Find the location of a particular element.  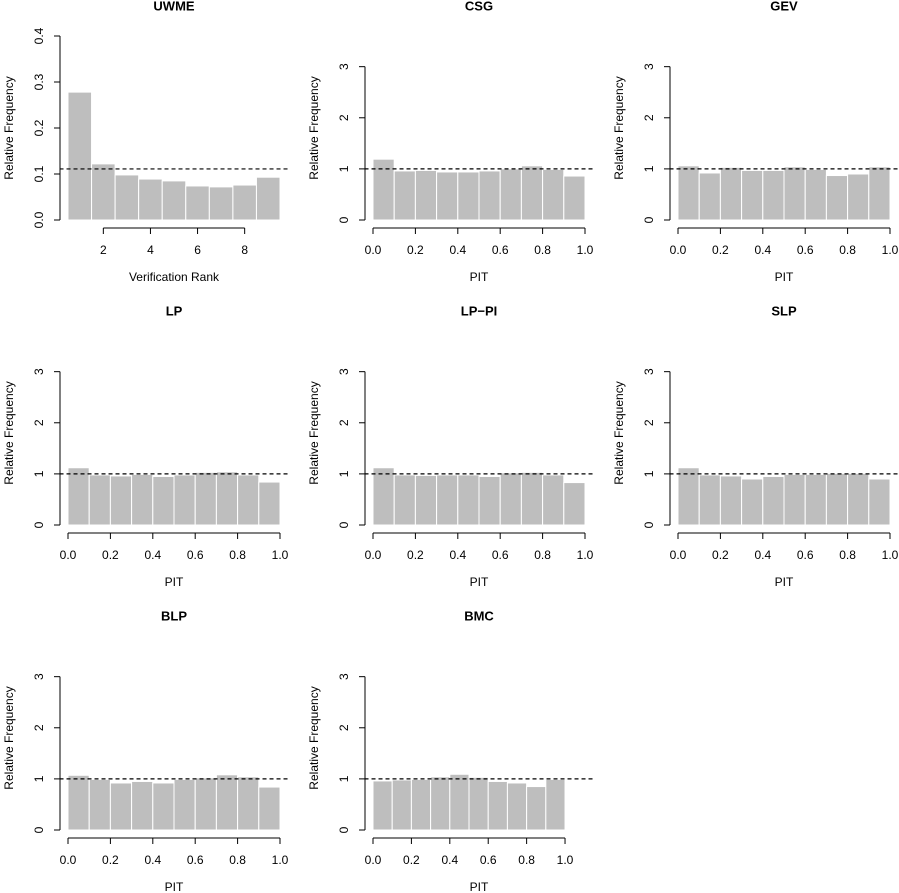

y-tick-label: 0.1 is located at coordinates (39, 173).